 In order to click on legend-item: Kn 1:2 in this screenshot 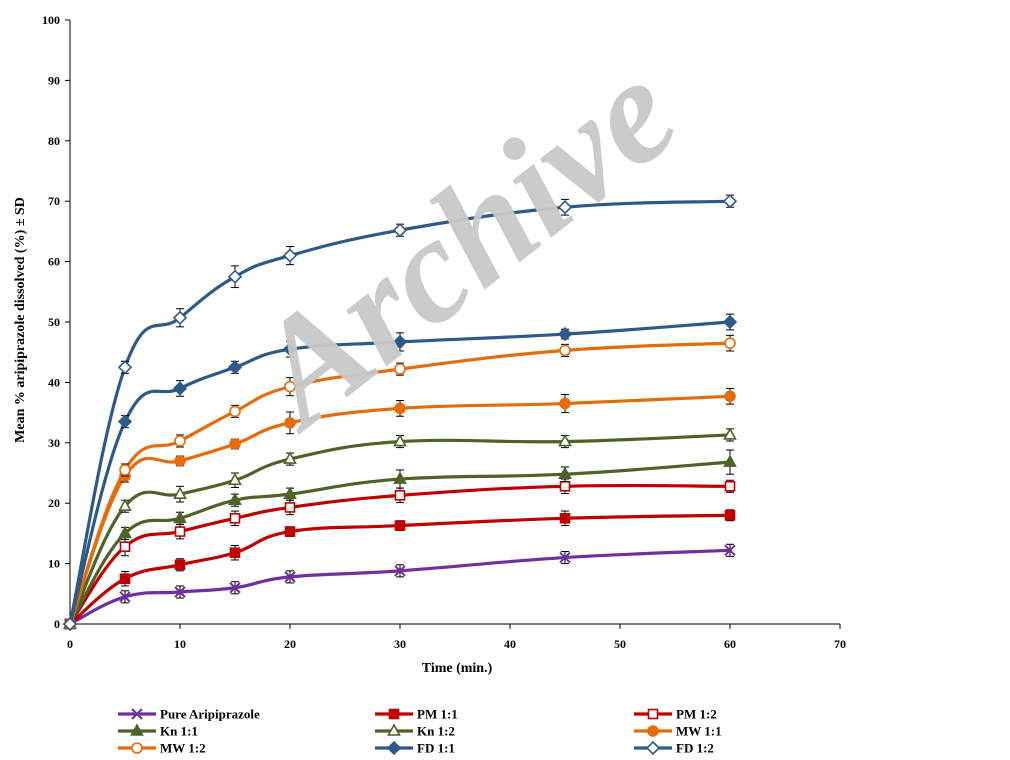, I will do `click(415, 731)`.